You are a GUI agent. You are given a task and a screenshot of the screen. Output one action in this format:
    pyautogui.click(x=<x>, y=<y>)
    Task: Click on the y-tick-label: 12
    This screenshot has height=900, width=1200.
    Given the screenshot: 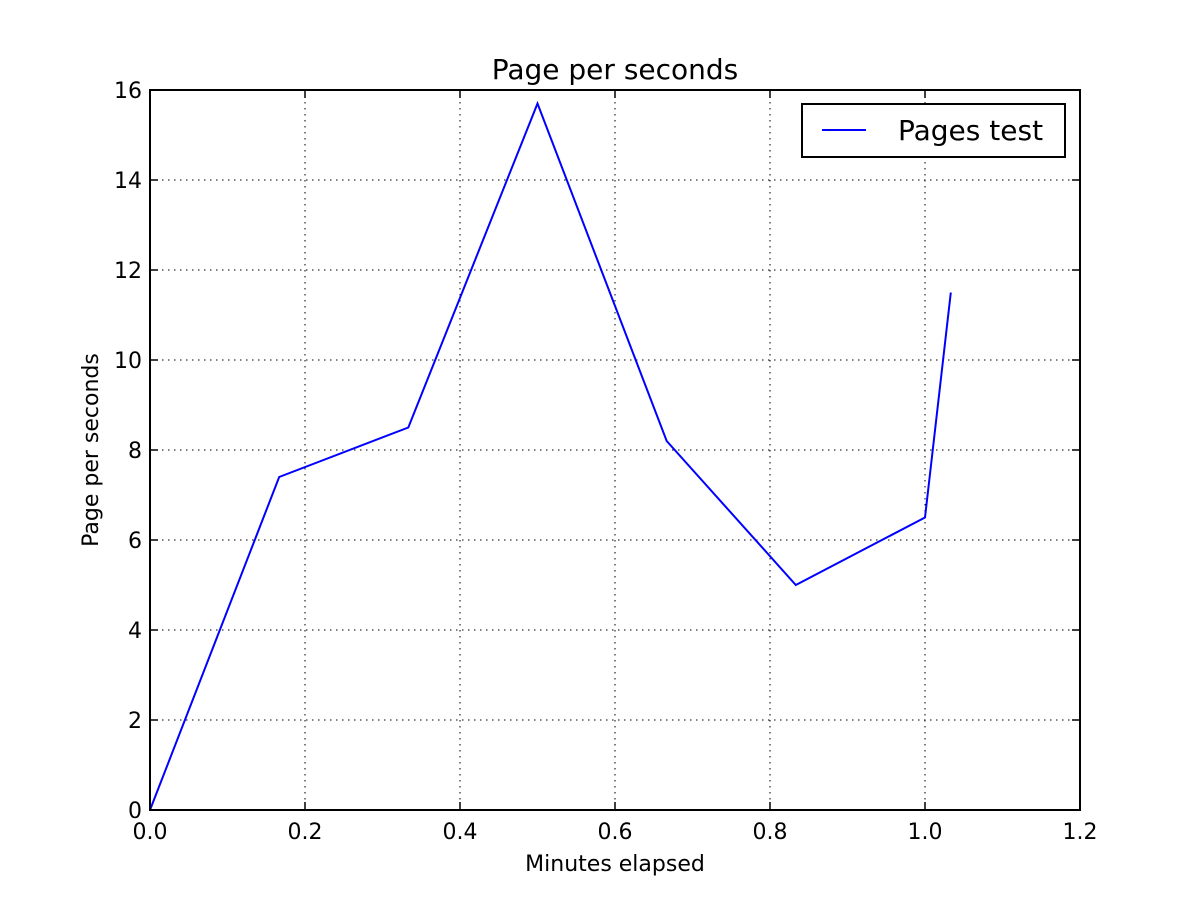 What is the action you would take?
    pyautogui.click(x=128, y=271)
    